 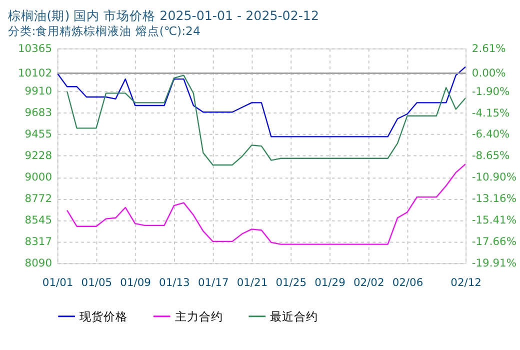 What do you see at coordinates (491, 113) in the screenshot?
I see `y2-tick-label: -4.15%` at bounding box center [491, 113].